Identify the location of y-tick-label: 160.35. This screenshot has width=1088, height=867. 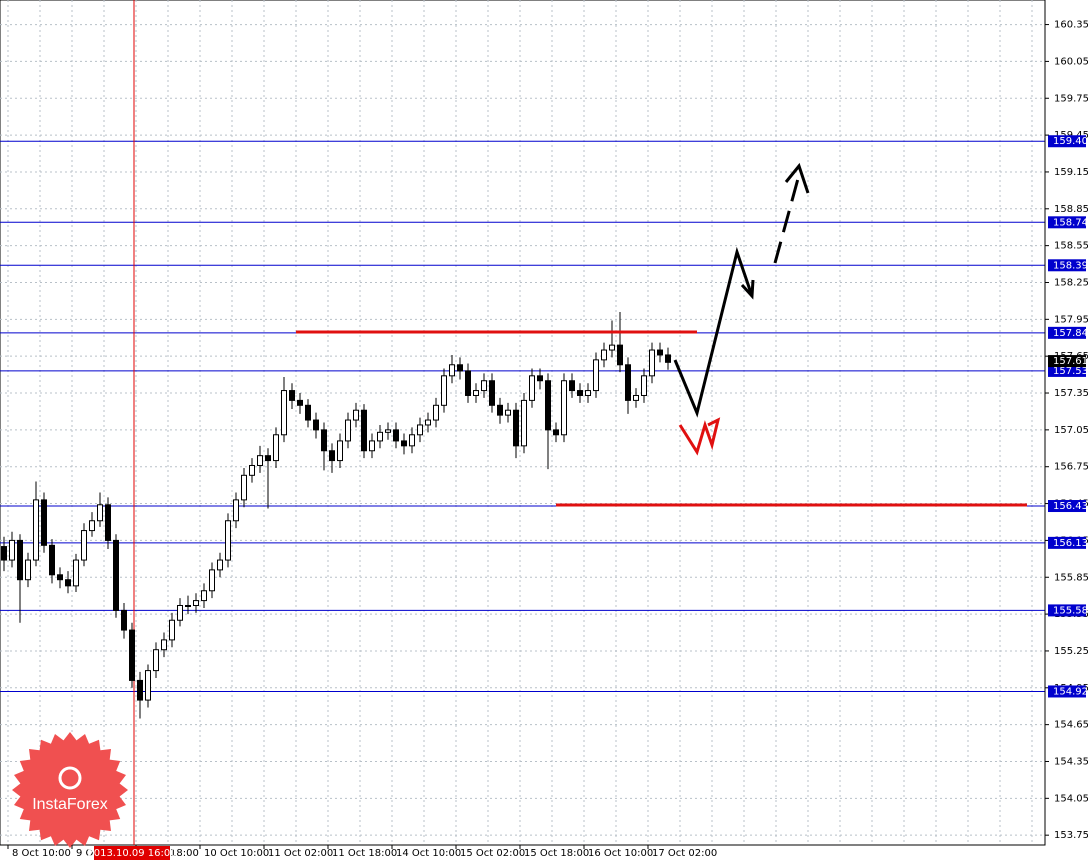
(1071, 25).